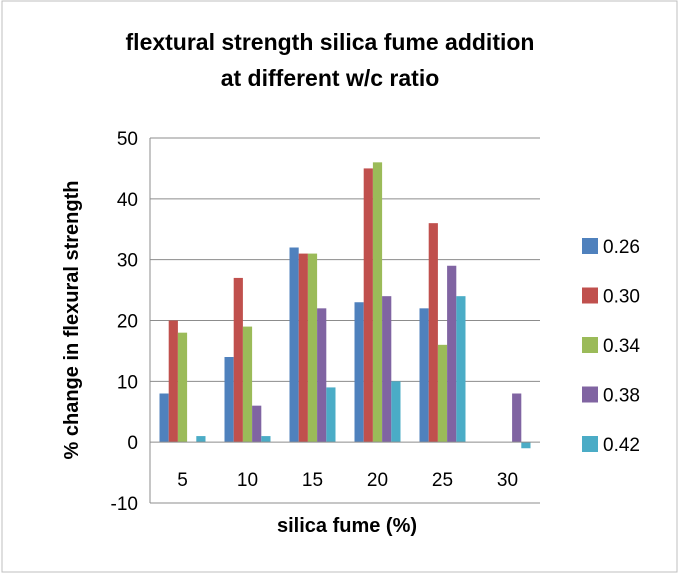 The width and height of the screenshot is (679, 573). What do you see at coordinates (124, 504) in the screenshot?
I see `y-tick-label: -10` at bounding box center [124, 504].